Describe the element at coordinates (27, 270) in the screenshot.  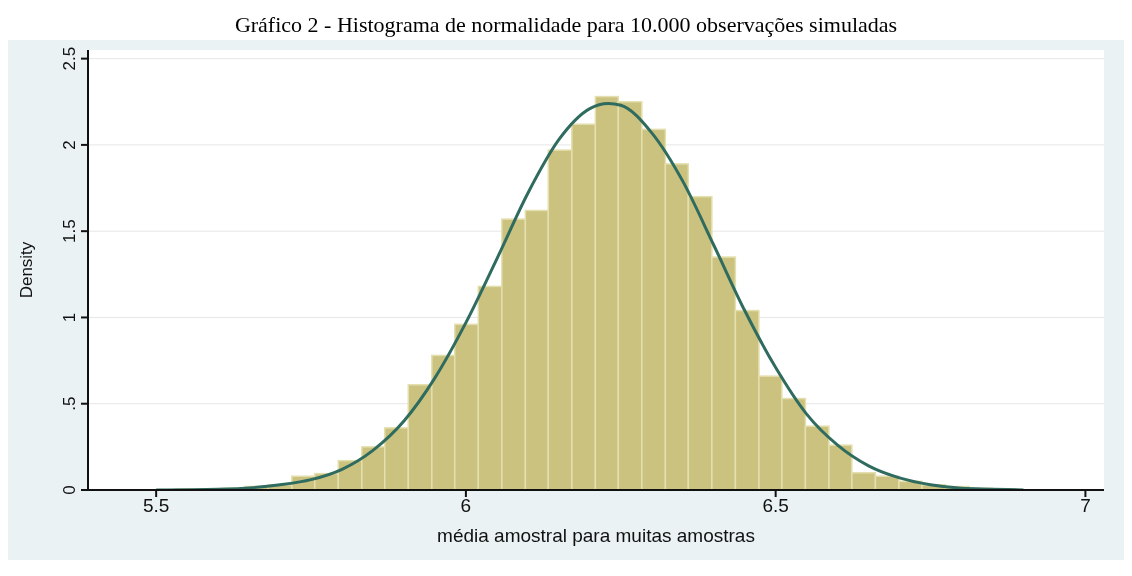
I see `y-axis-title: Density` at that location.